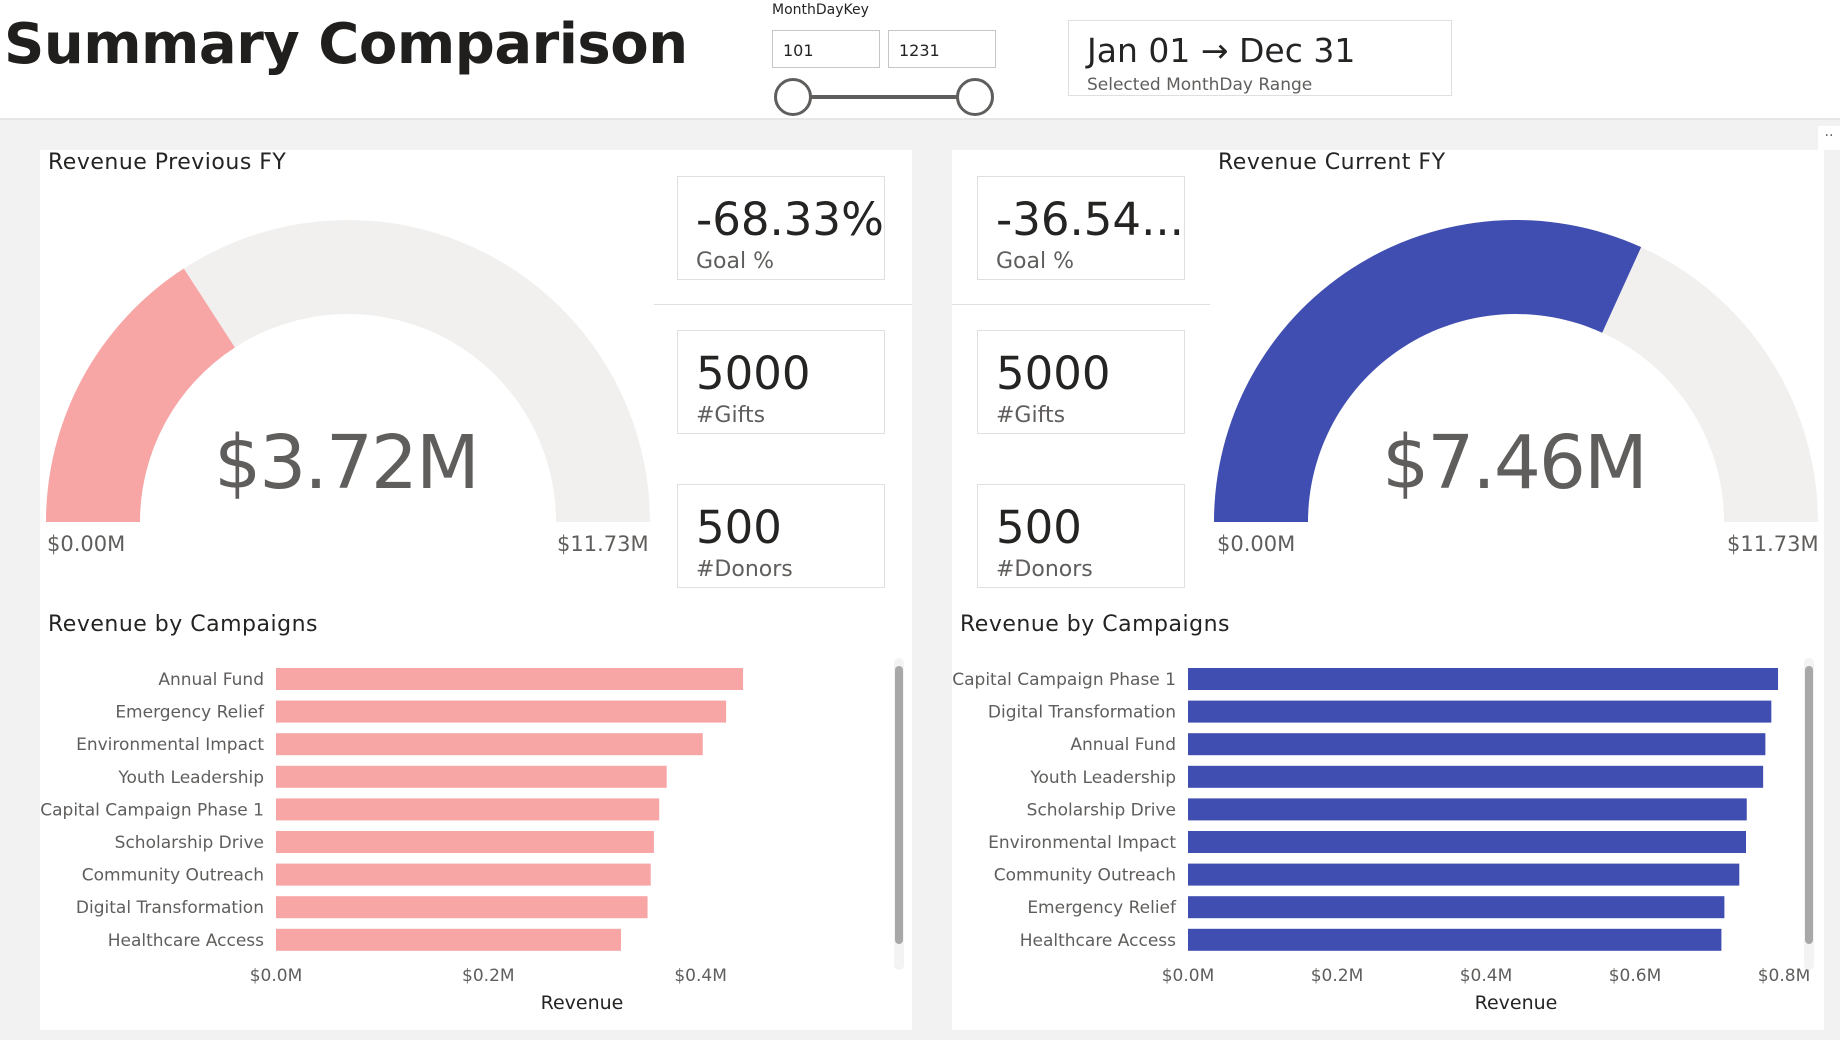  I want to click on previous-goal-label: Goal %, so click(735, 261).